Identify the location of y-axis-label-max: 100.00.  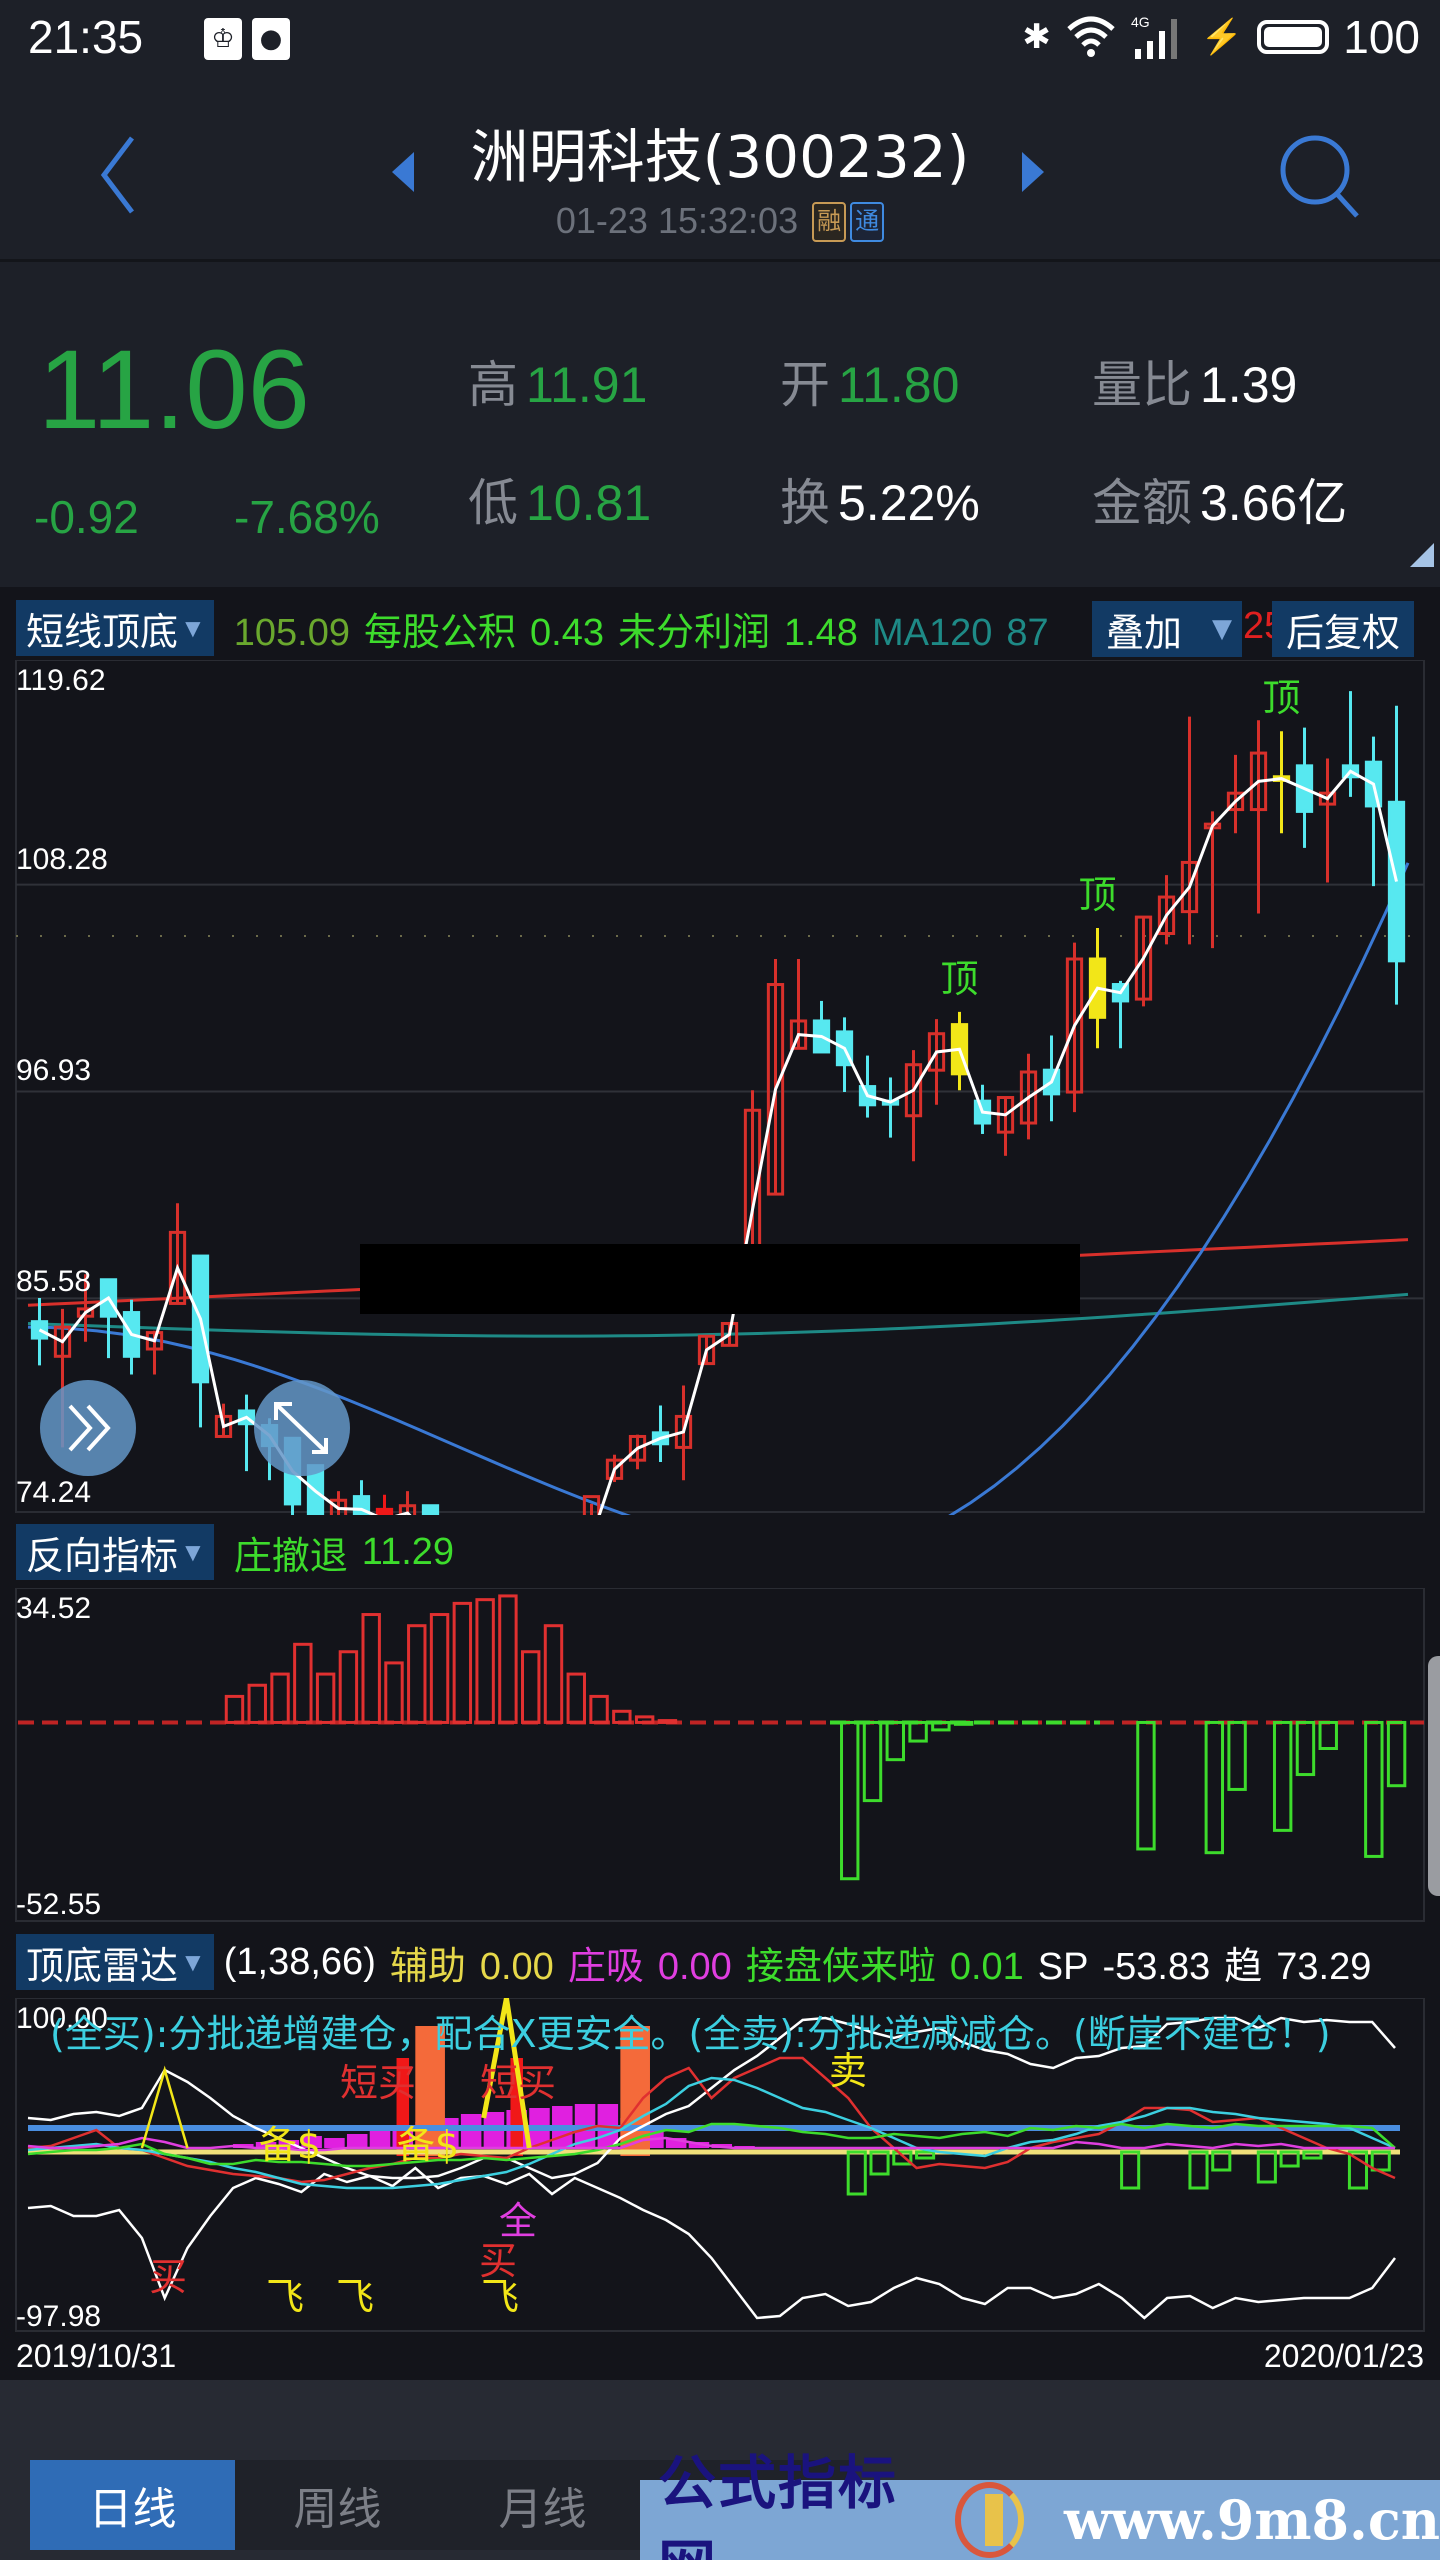
(62, 2018).